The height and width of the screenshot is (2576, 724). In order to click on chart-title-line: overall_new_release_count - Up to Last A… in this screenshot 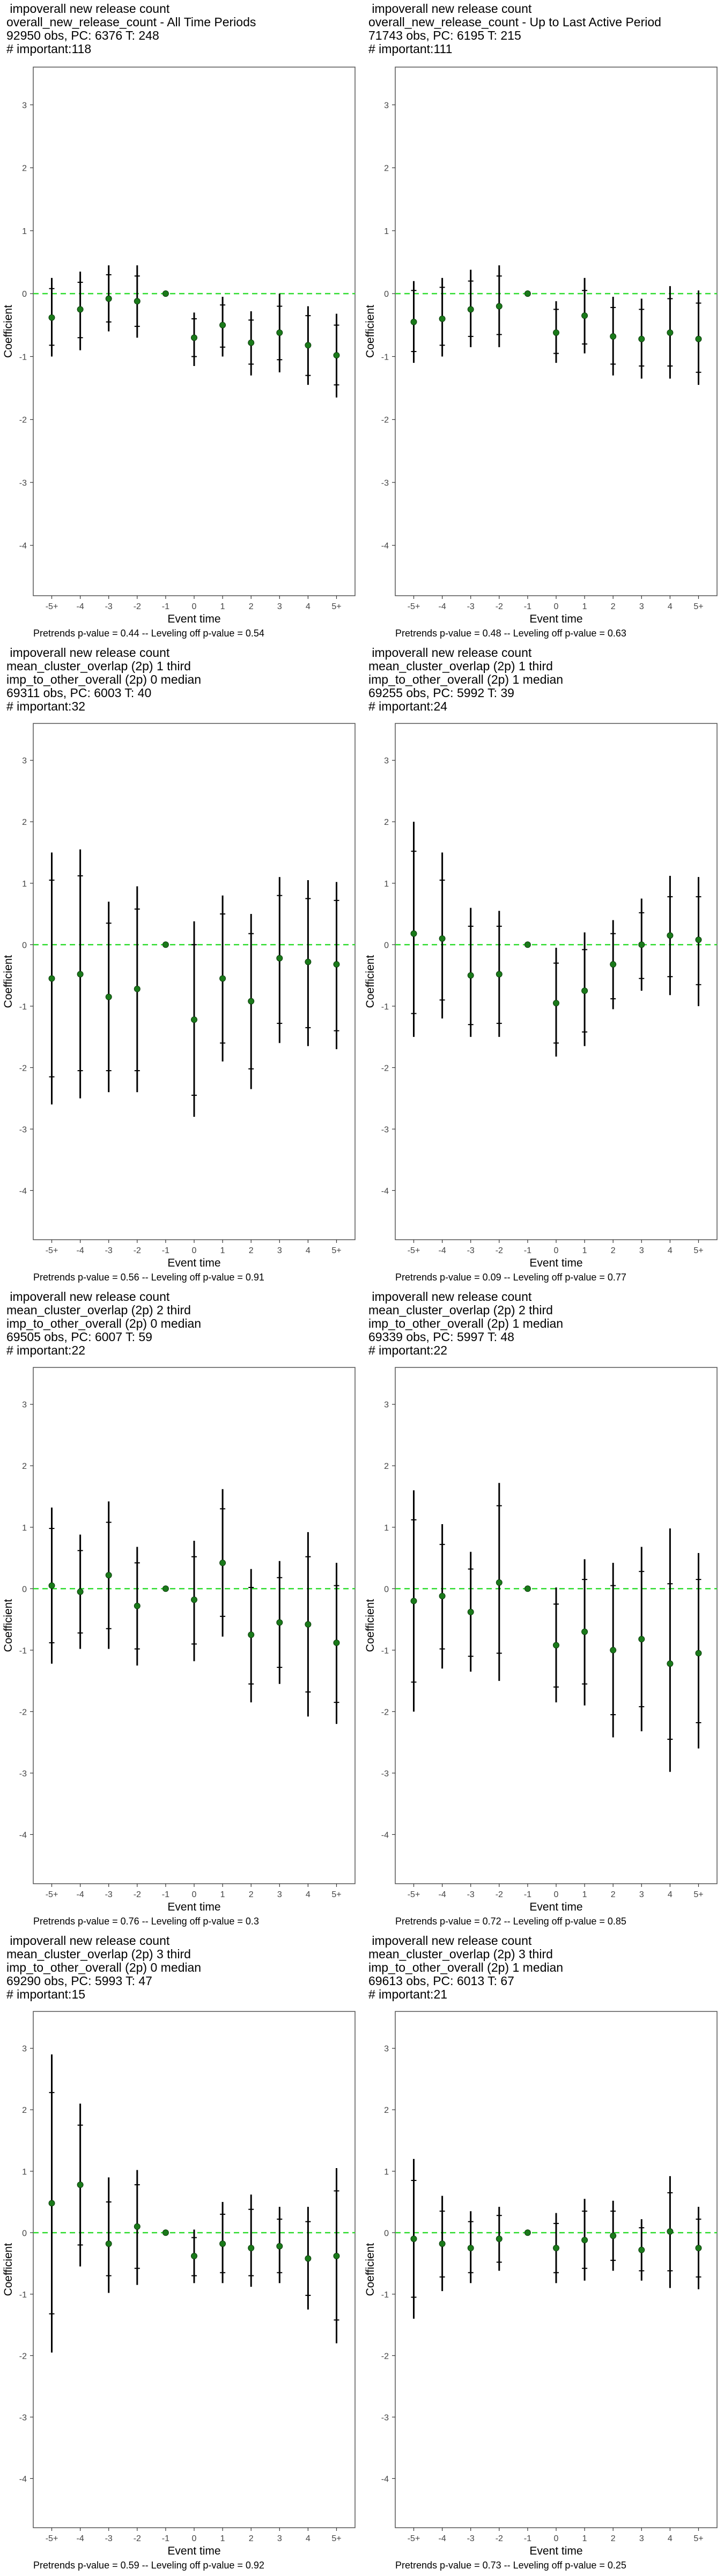, I will do `click(514, 22)`.